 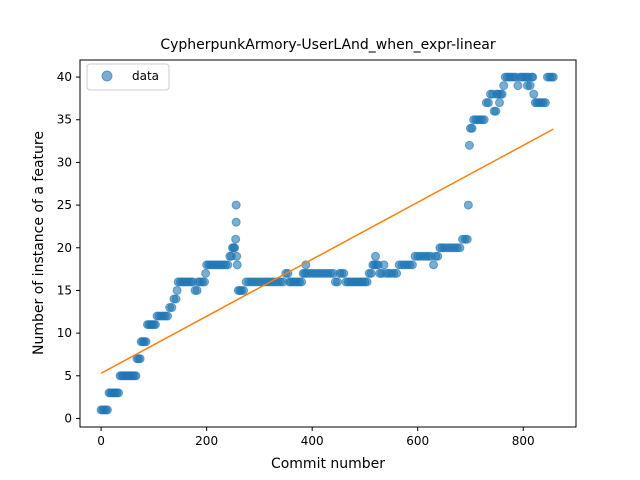 What do you see at coordinates (417, 441) in the screenshot?
I see `x-tick-label: 600` at bounding box center [417, 441].